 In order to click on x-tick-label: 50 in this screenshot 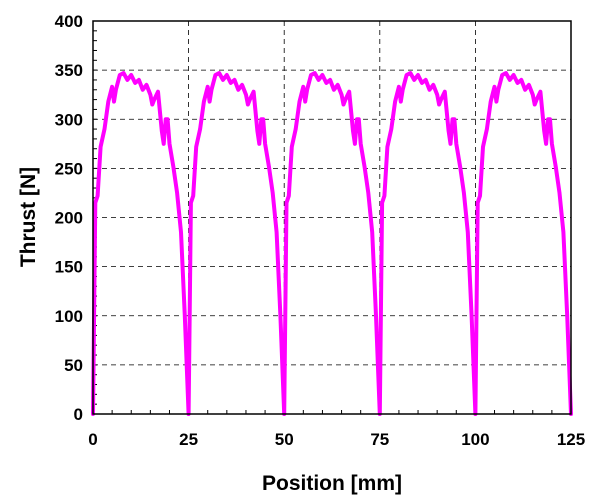, I will do `click(284, 439)`.